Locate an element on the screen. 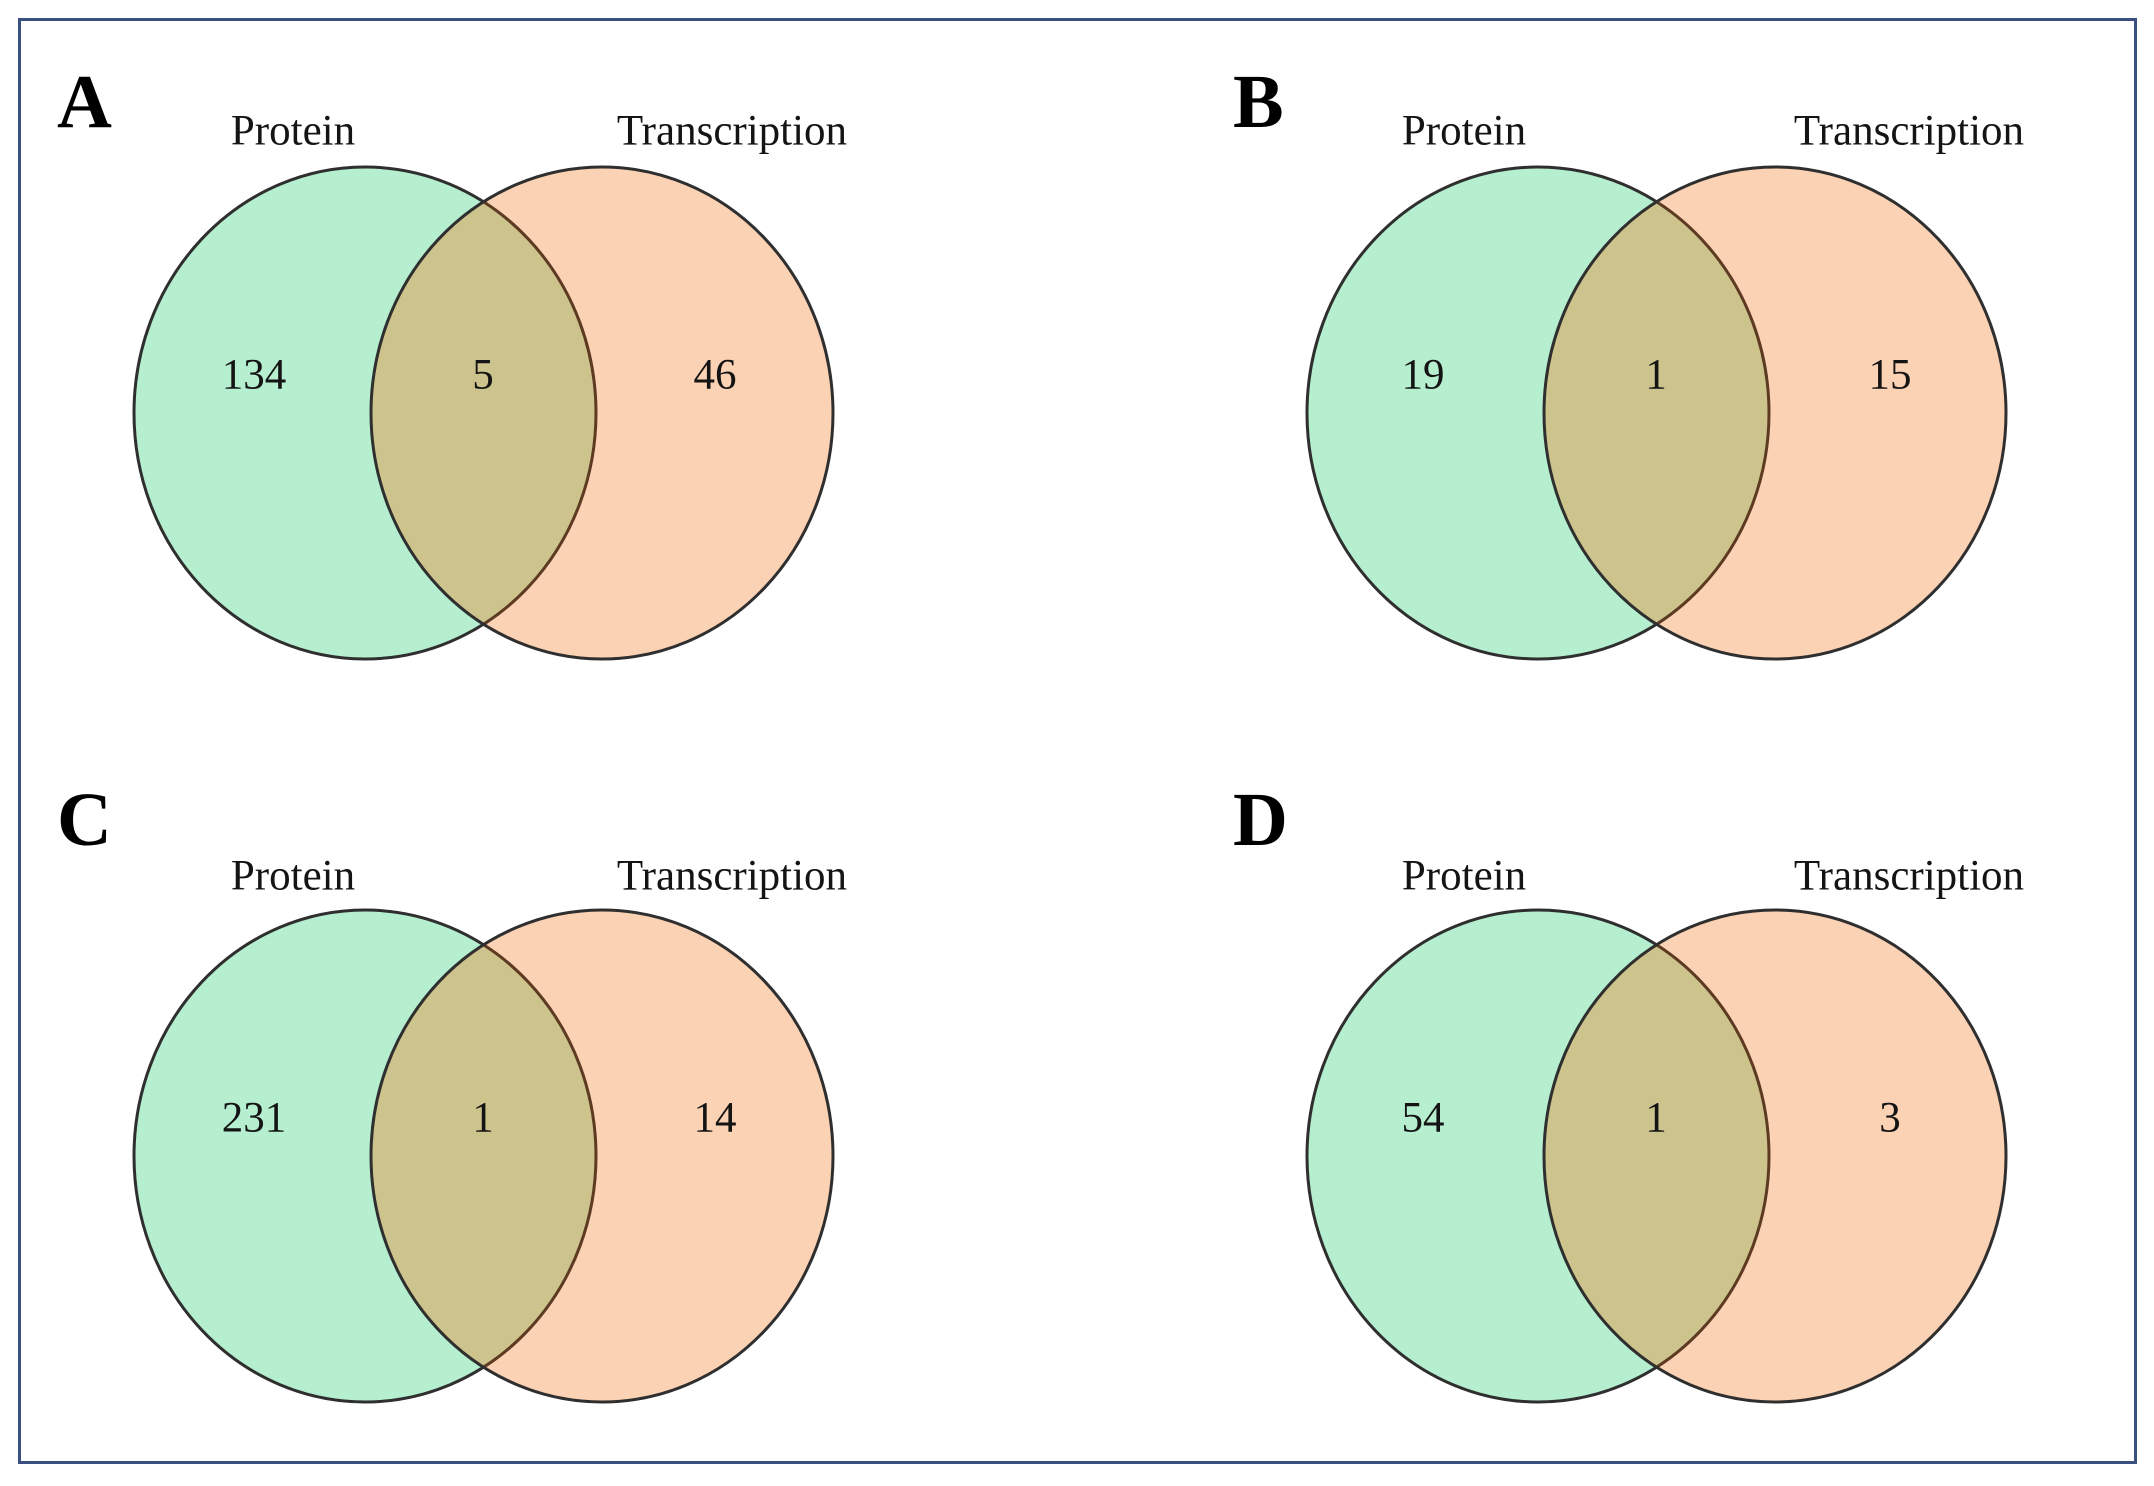  protein-count: 19 is located at coordinates (1423, 375).